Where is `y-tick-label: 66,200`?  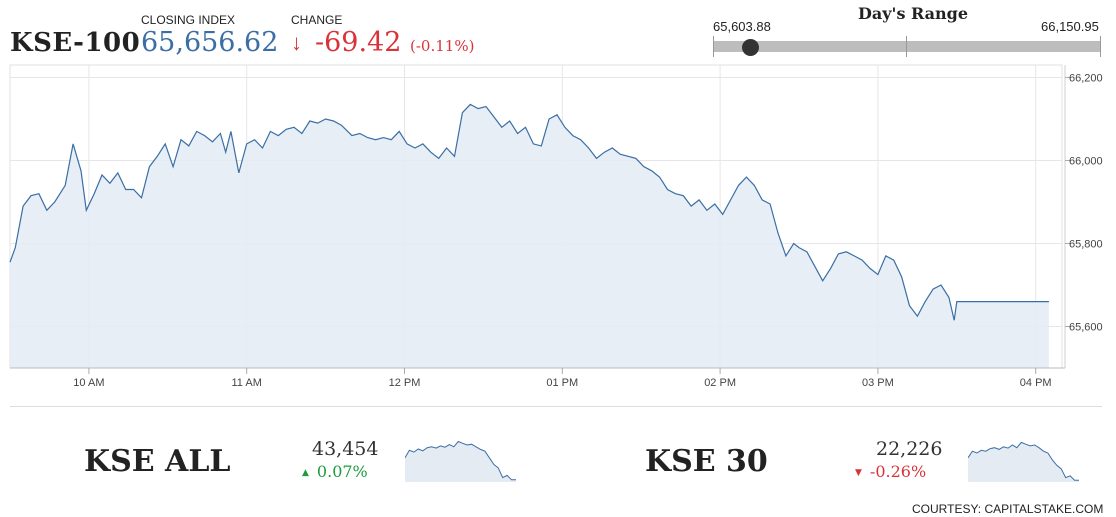
y-tick-label: 66,200 is located at coordinates (1086, 78).